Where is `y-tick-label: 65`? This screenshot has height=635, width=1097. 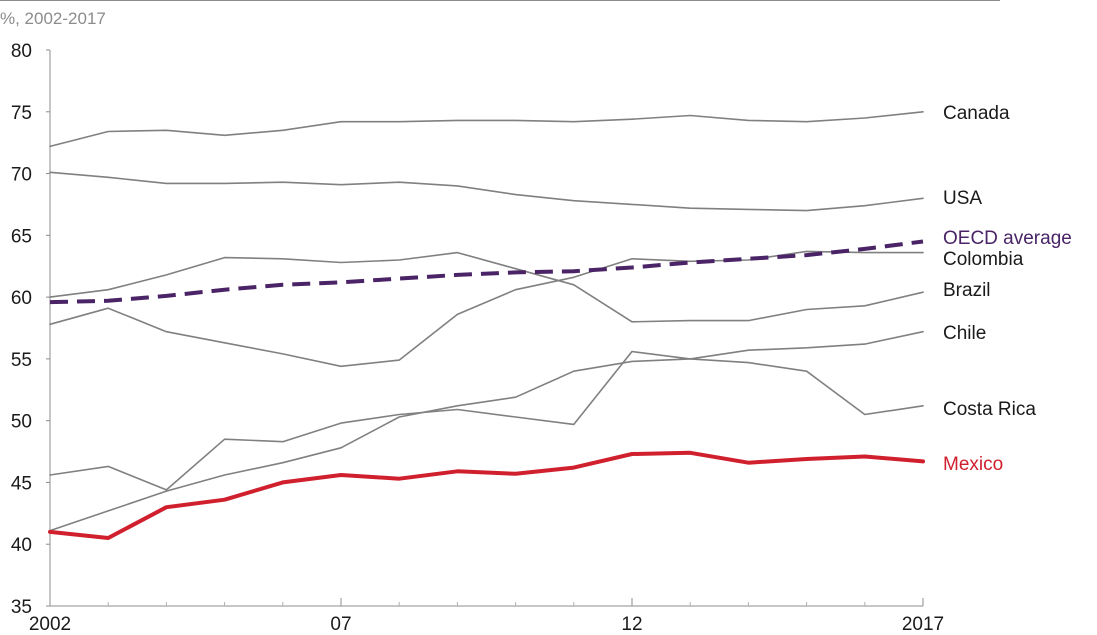
y-tick-label: 65 is located at coordinates (21, 236).